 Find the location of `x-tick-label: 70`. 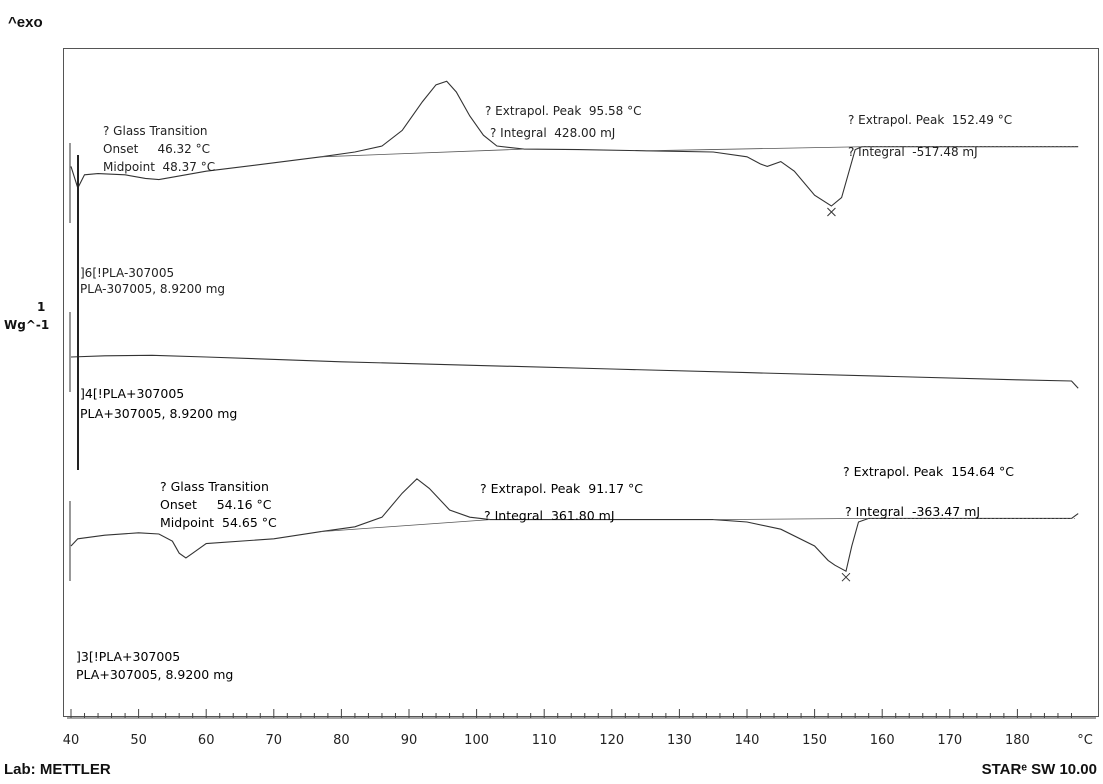

x-tick-label: 70 is located at coordinates (274, 740).